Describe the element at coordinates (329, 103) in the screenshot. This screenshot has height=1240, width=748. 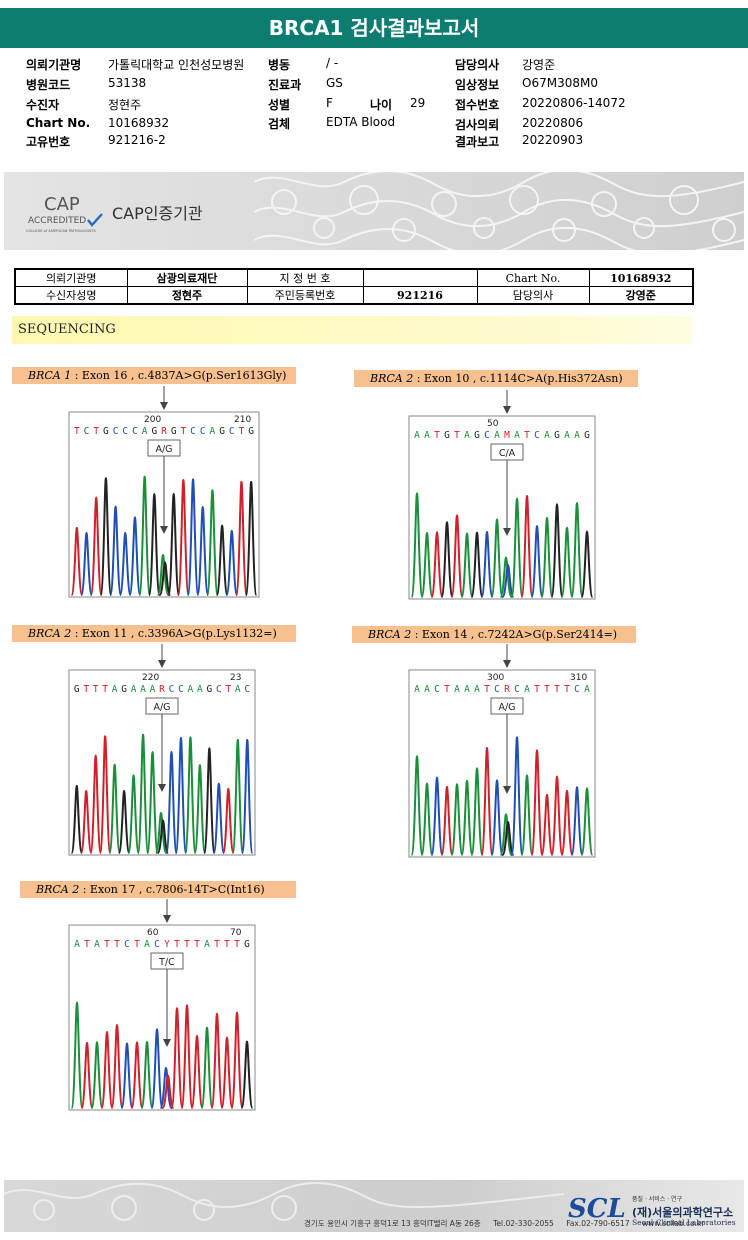
I see `info-value: F` at that location.